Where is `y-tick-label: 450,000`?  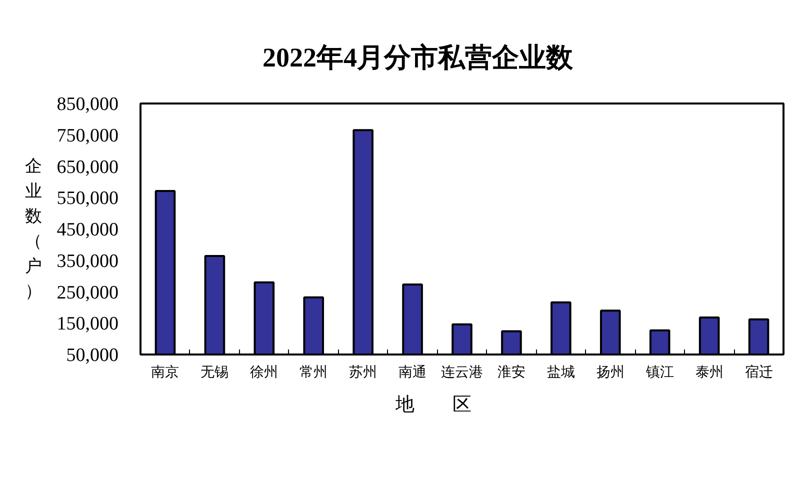
y-tick-label: 450,000 is located at coordinates (87, 230).